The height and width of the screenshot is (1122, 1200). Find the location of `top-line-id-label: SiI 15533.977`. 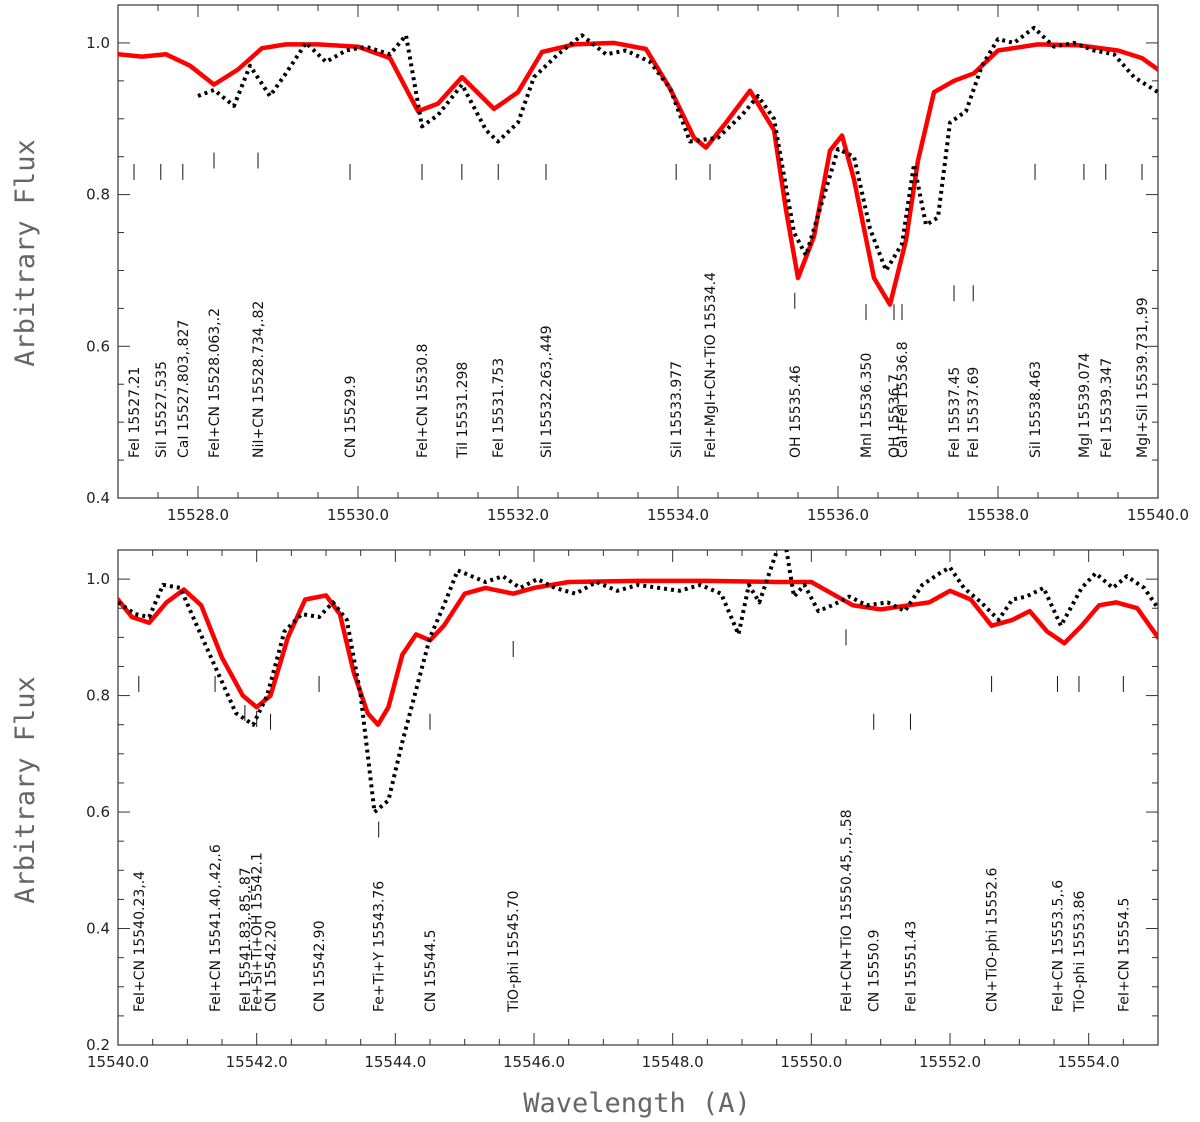

top-line-id-label: SiI 15533.977 is located at coordinates (677, 409).